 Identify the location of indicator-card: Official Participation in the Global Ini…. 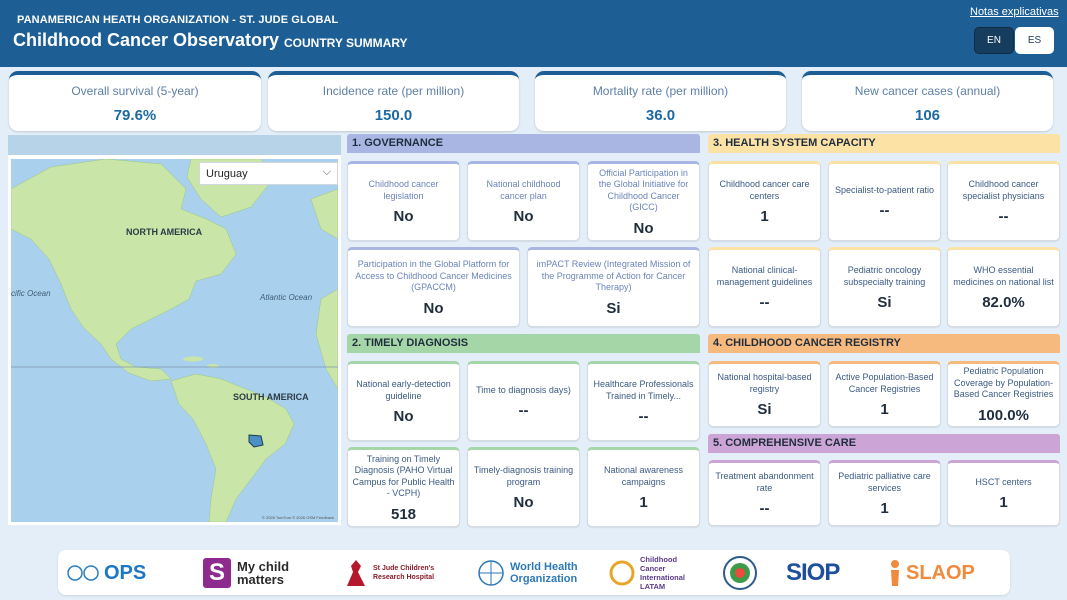
(643, 201).